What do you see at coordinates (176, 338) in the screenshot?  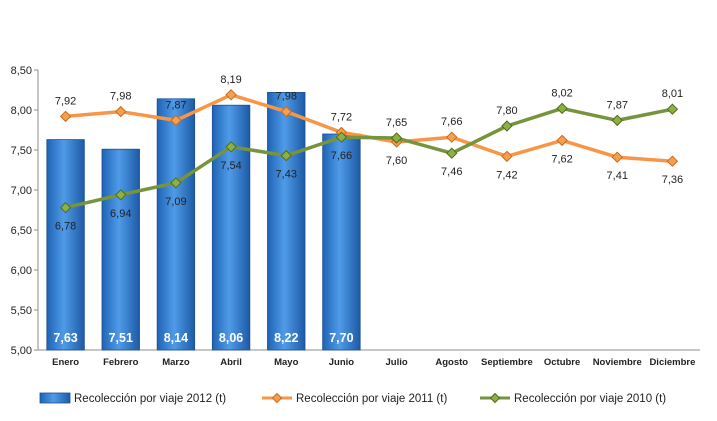 I see `bar-value-label: 8,14` at bounding box center [176, 338].